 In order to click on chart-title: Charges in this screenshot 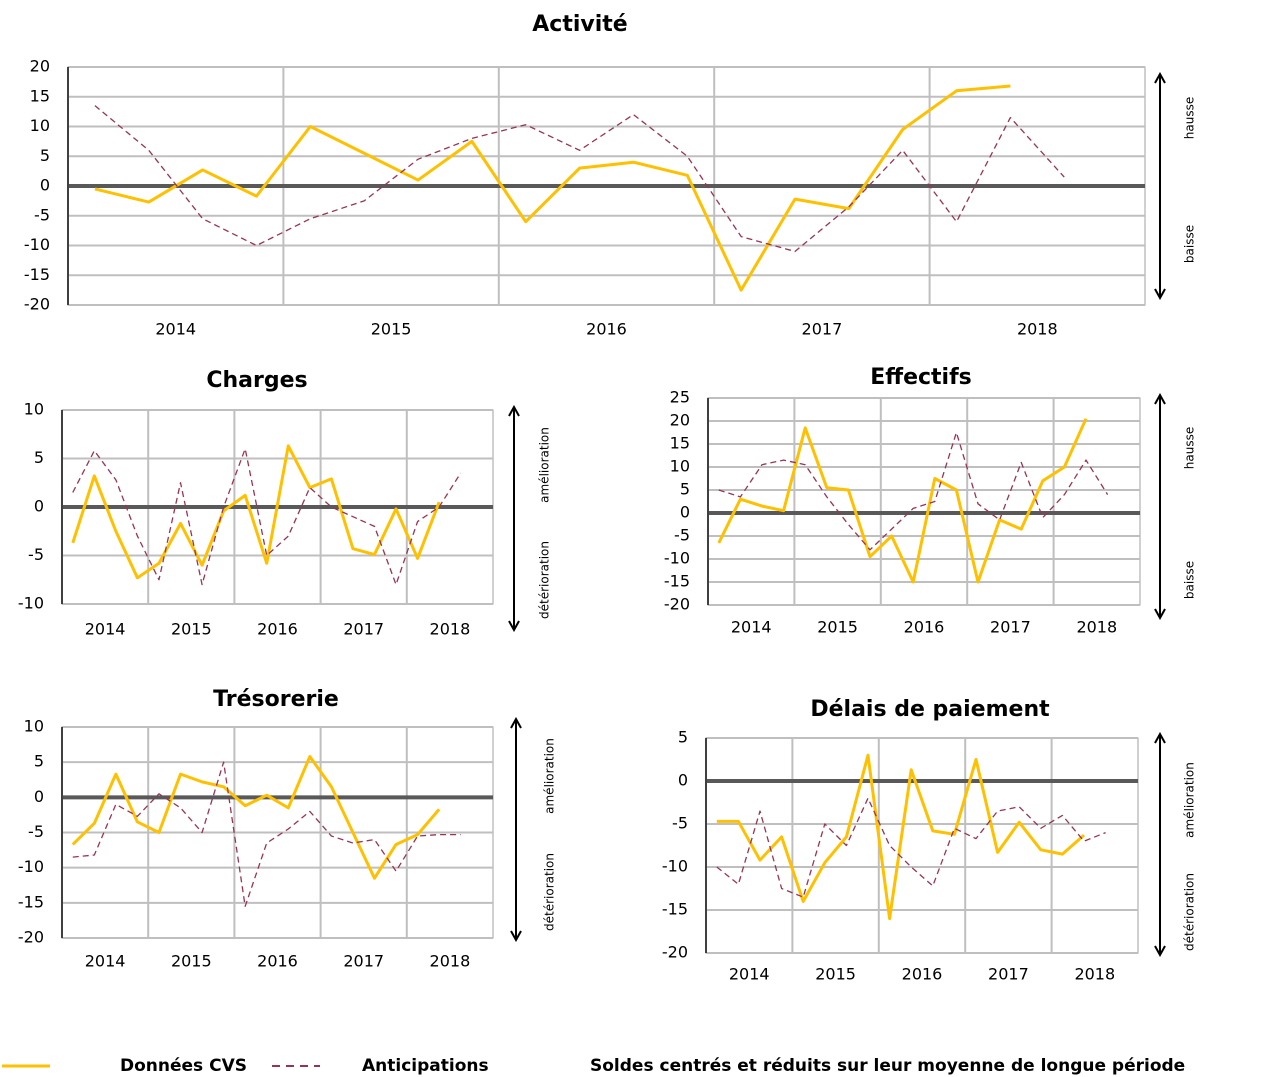, I will do `click(256, 380)`.